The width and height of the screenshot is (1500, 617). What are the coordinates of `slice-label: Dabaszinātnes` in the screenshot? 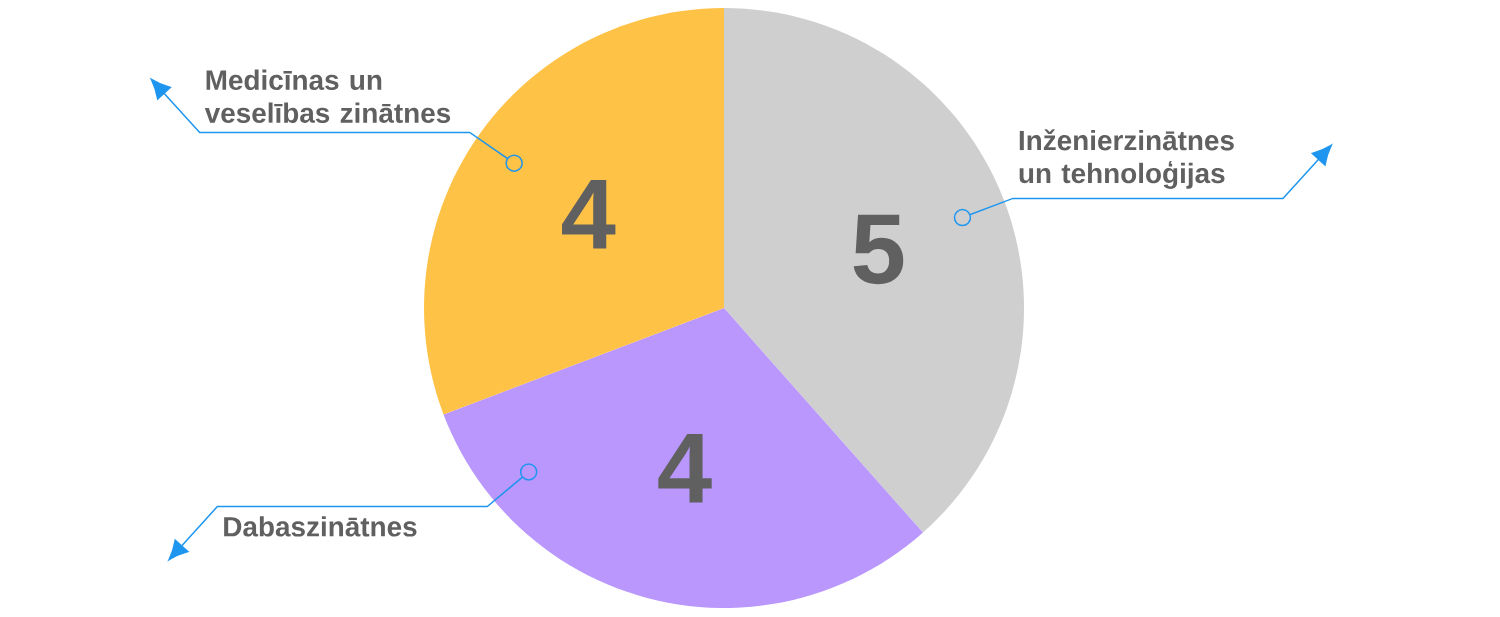 It's located at (320, 526).